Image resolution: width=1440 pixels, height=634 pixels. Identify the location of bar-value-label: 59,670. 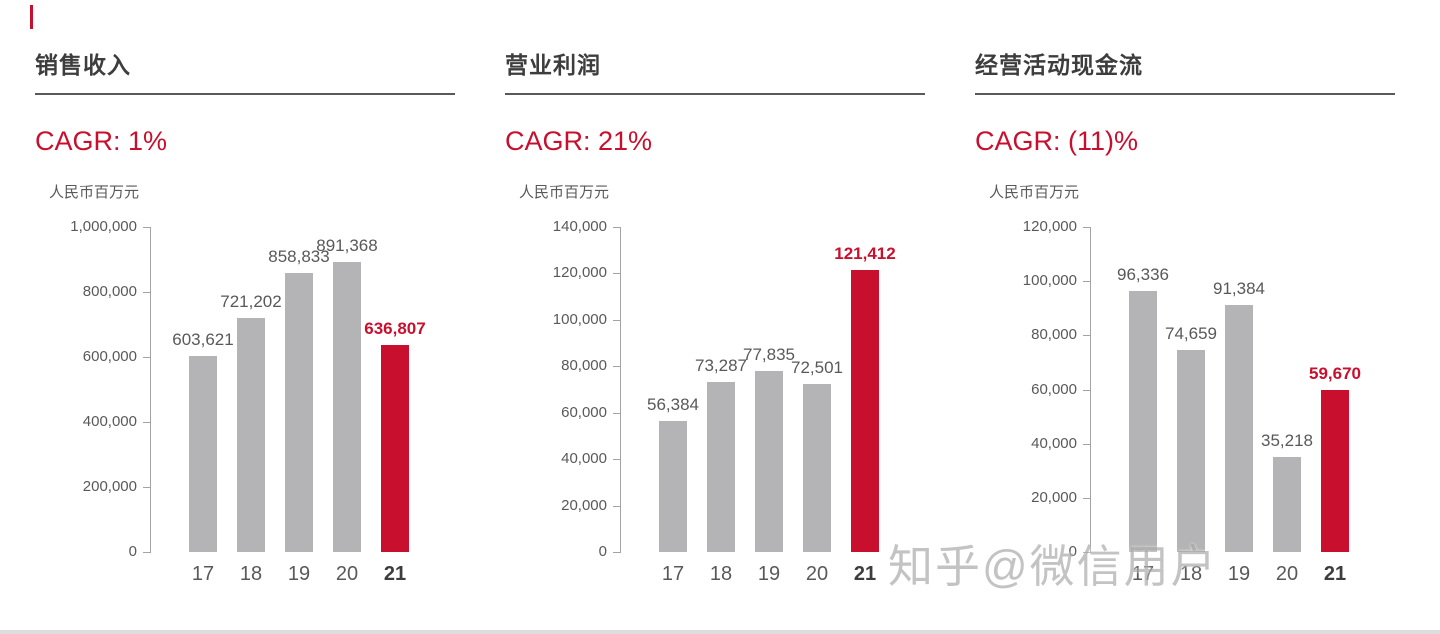
(1335, 373).